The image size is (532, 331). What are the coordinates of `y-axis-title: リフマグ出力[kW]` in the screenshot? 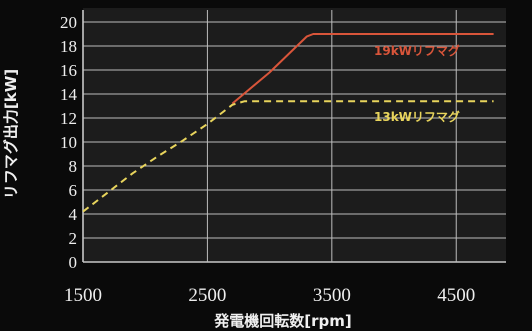 It's located at (11, 134).